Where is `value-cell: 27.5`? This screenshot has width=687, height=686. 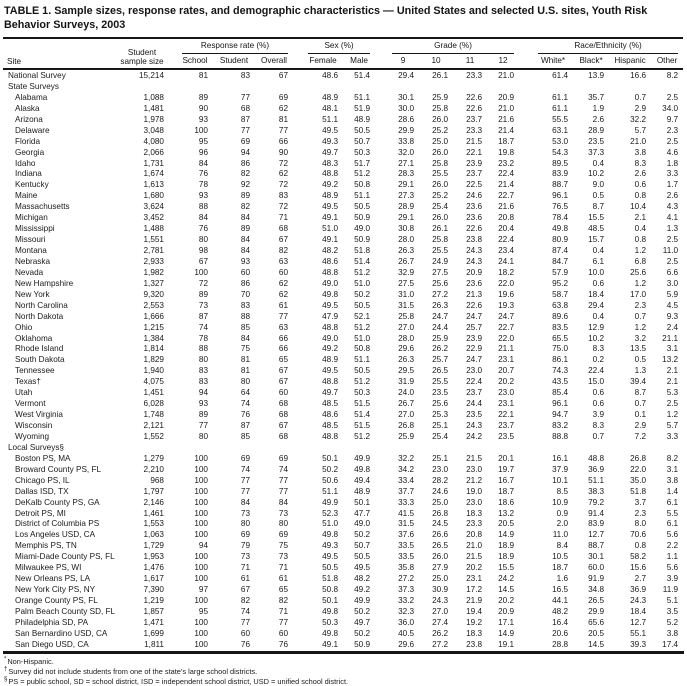
value-cell: 27.5 is located at coordinates (403, 284).